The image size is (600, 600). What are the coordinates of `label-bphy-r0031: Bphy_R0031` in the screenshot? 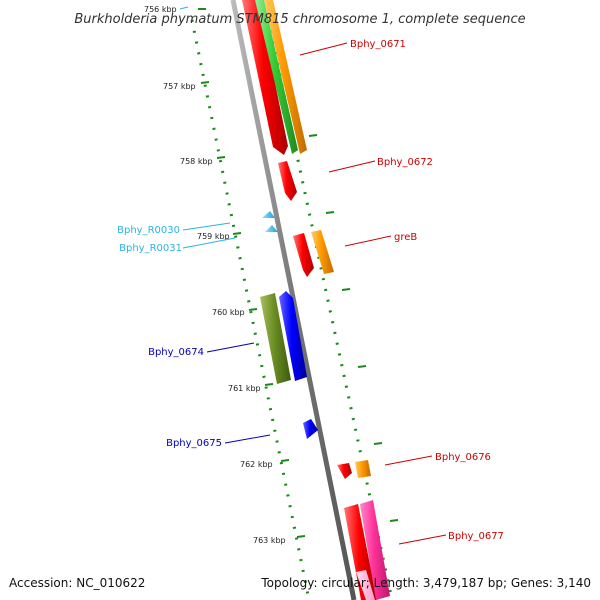 It's located at (150, 248).